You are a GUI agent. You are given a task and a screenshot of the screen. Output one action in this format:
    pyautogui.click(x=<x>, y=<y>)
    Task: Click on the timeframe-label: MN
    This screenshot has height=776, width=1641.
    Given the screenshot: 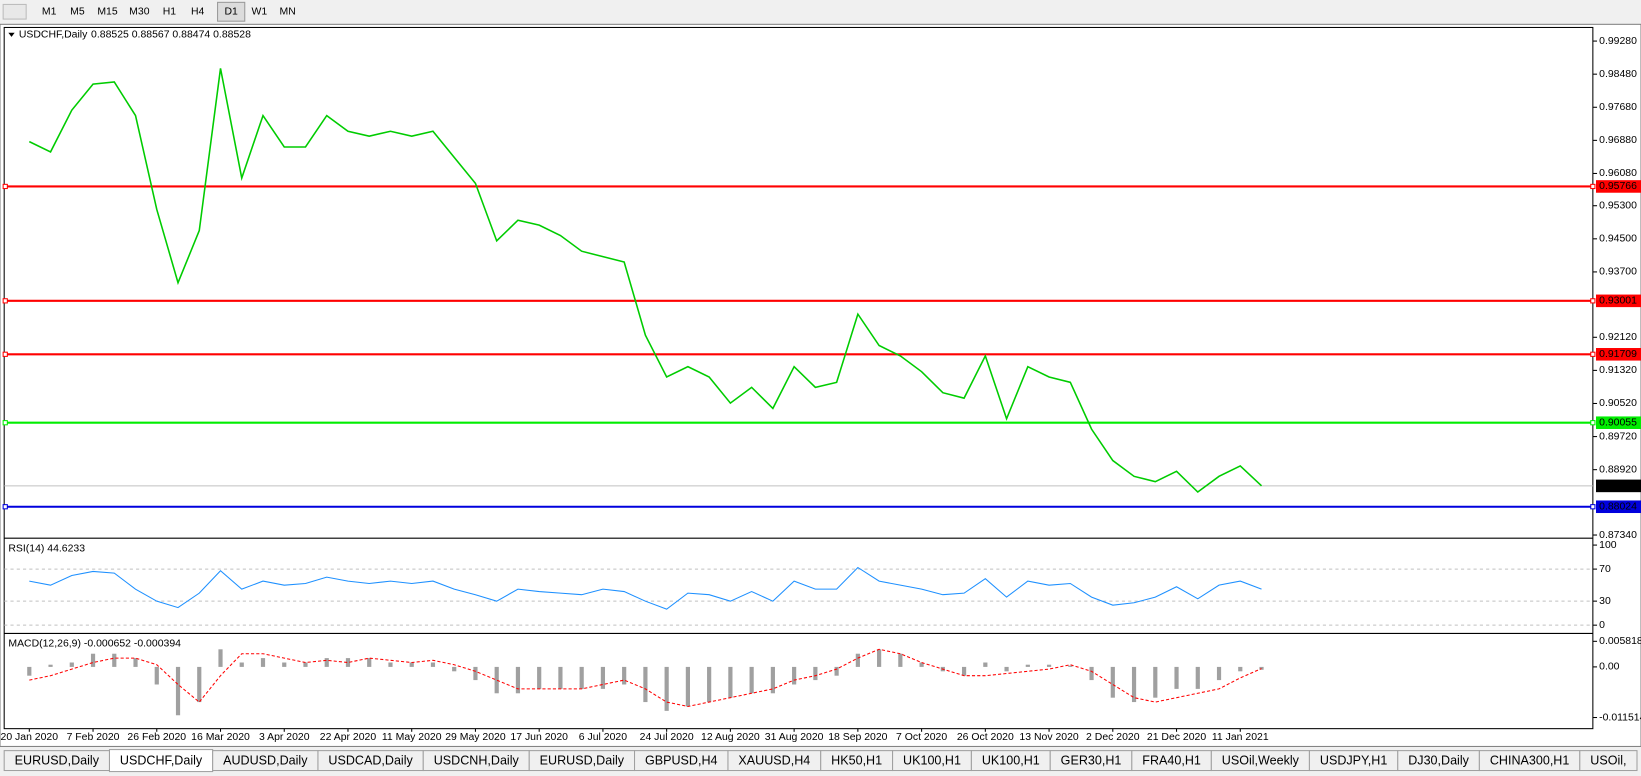 What is the action you would take?
    pyautogui.click(x=288, y=12)
    